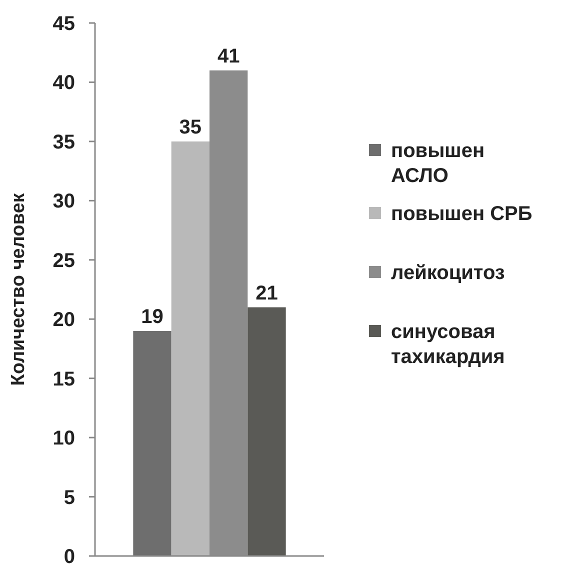  What do you see at coordinates (63, 320) in the screenshot?
I see `y-tick-label: 20` at bounding box center [63, 320].